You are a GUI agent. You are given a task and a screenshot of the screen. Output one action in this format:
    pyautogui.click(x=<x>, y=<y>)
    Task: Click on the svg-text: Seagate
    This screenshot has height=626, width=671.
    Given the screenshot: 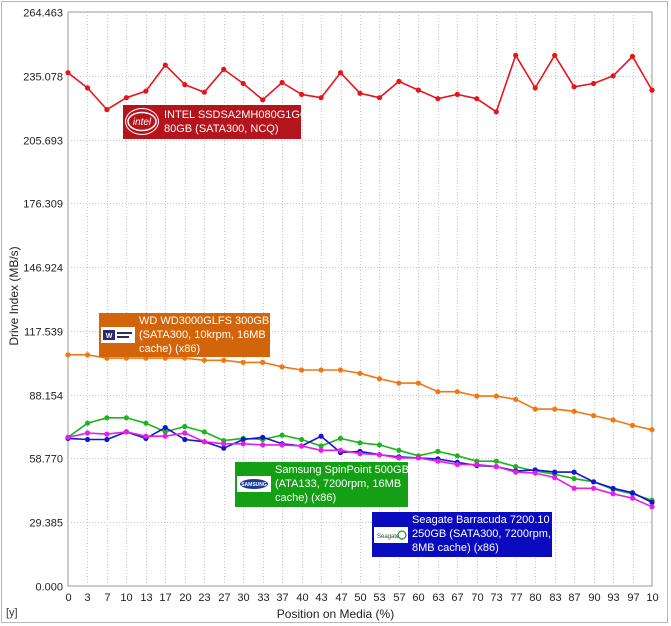 What is the action you would take?
    pyautogui.click(x=388, y=537)
    